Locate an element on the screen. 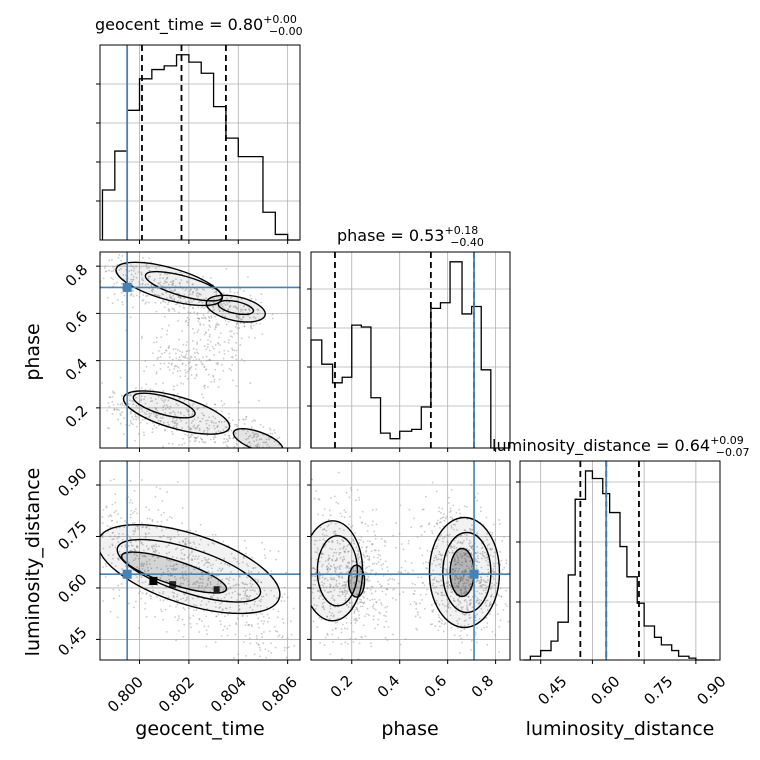 This screenshot has height=760, width=760. ytick-phase-0.4: 0.4 is located at coordinates (77, 370).